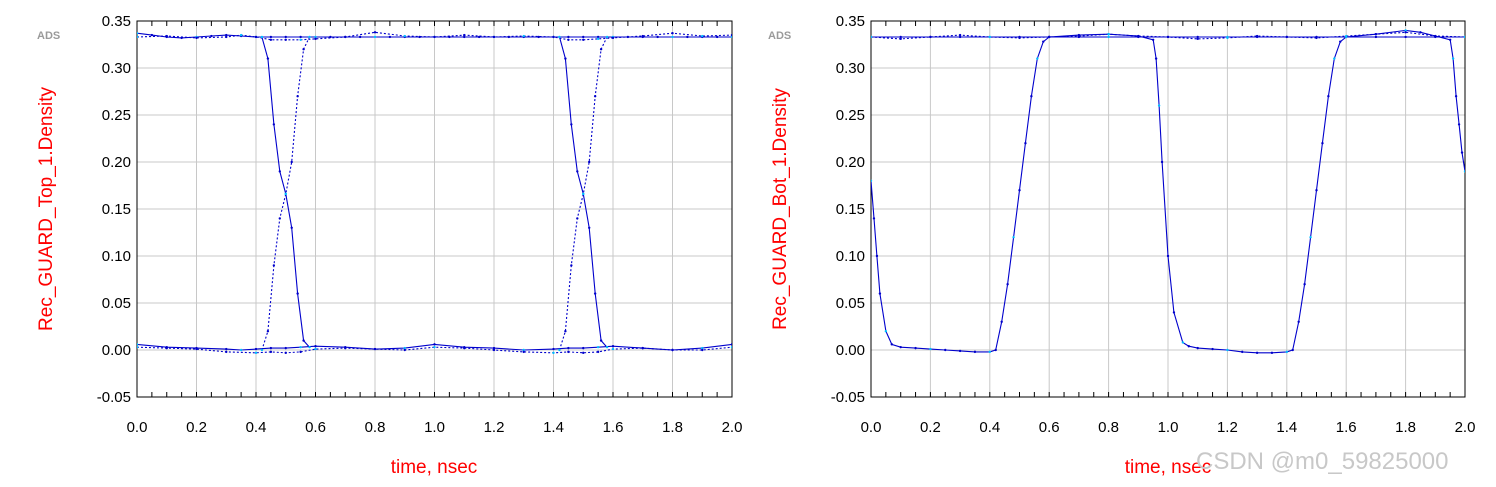 Image resolution: width=1496 pixels, height=487 pixels. I want to click on x-tick-label: 0.6, so click(315, 427).